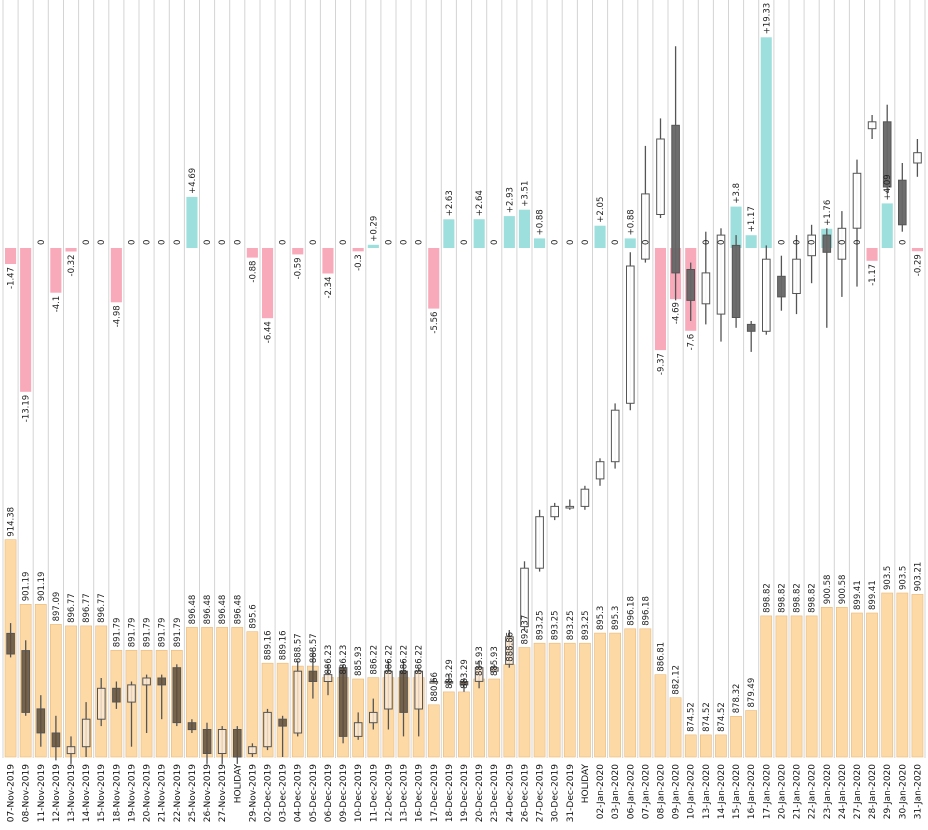 The image size is (928, 830). What do you see at coordinates (269, 645) in the screenshot?
I see `price-bar-label: 889.16` at bounding box center [269, 645].